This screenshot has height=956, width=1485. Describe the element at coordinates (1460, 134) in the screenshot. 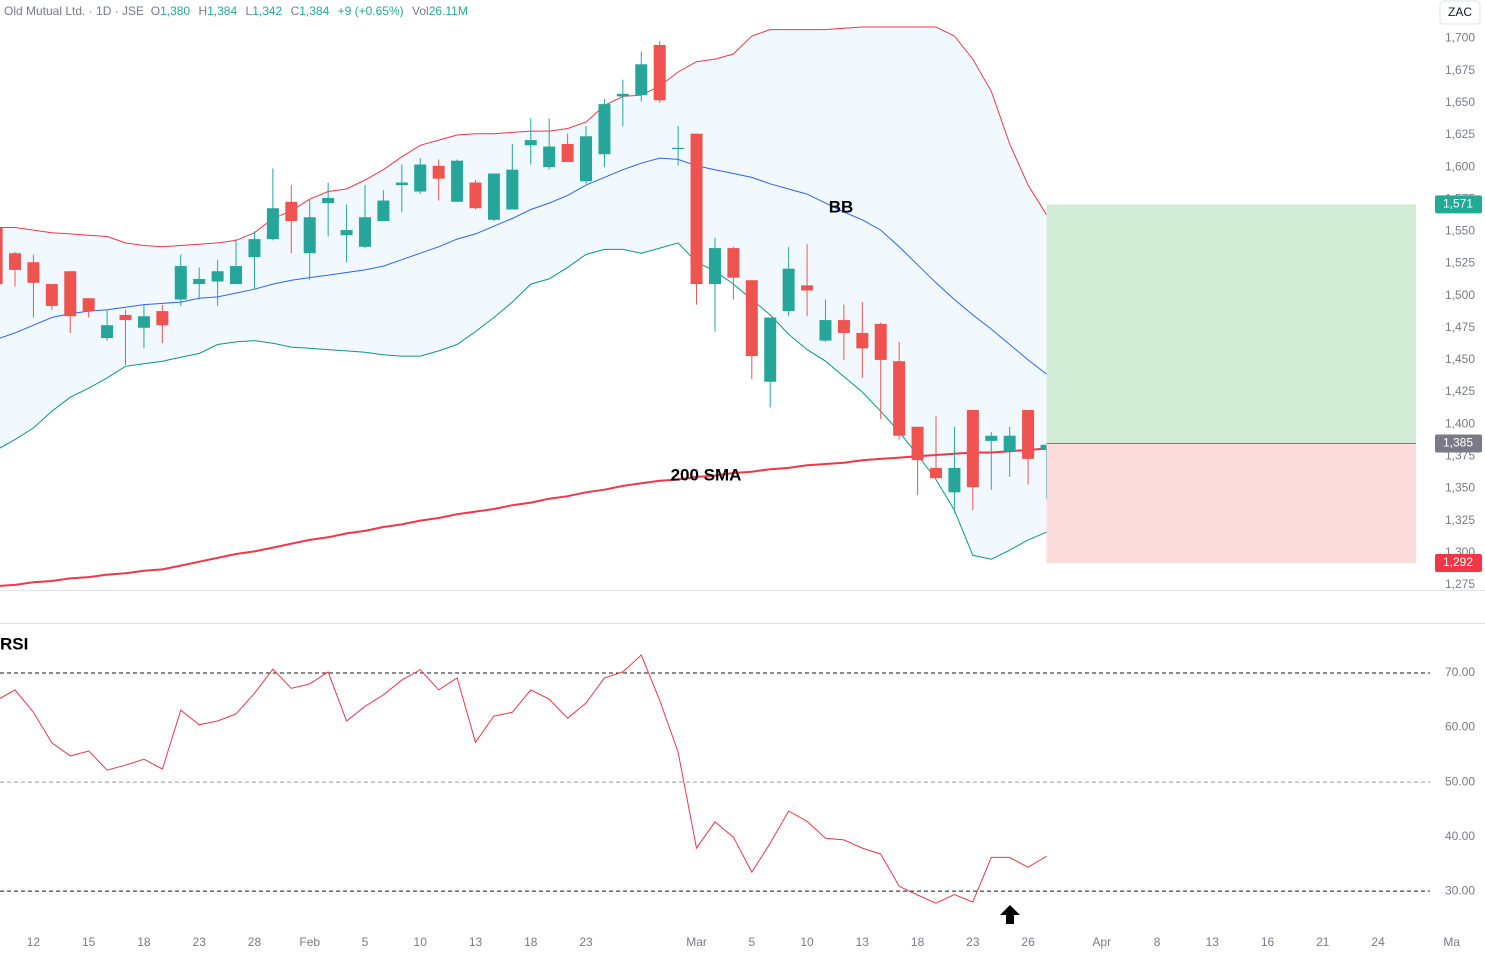

I see `y-tick-label: 1,625` at that location.